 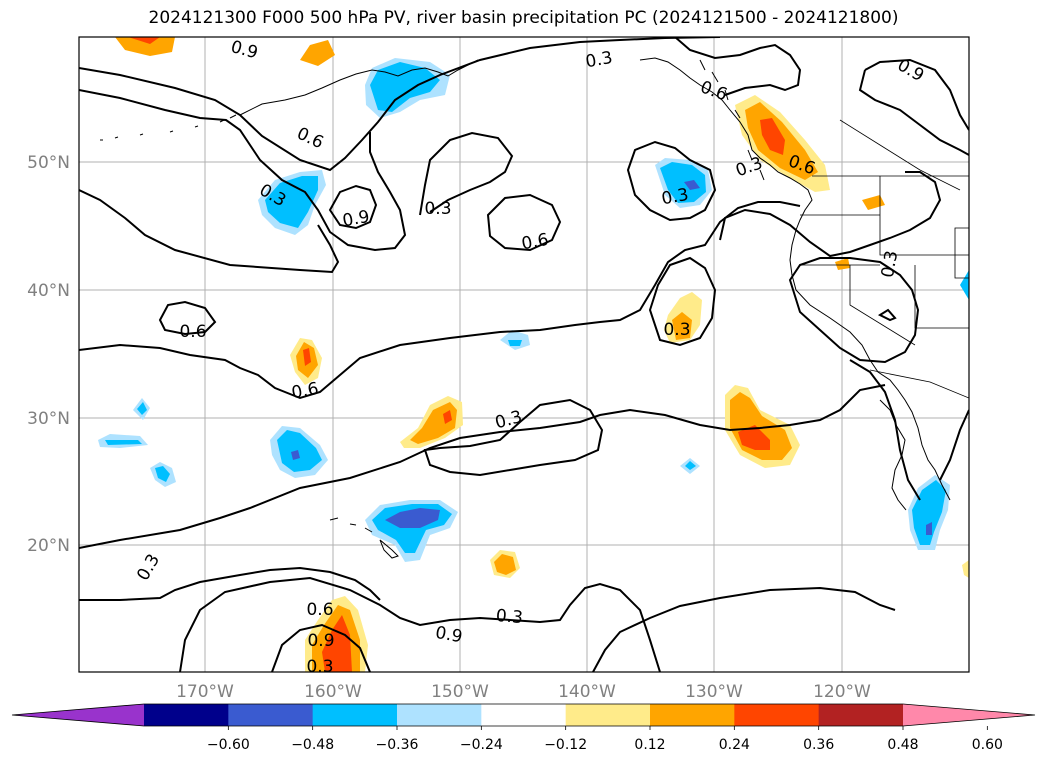 What do you see at coordinates (48, 354) in the screenshot?
I see `latitude-labels: 50°N 40°N 30°N 20°N` at bounding box center [48, 354].